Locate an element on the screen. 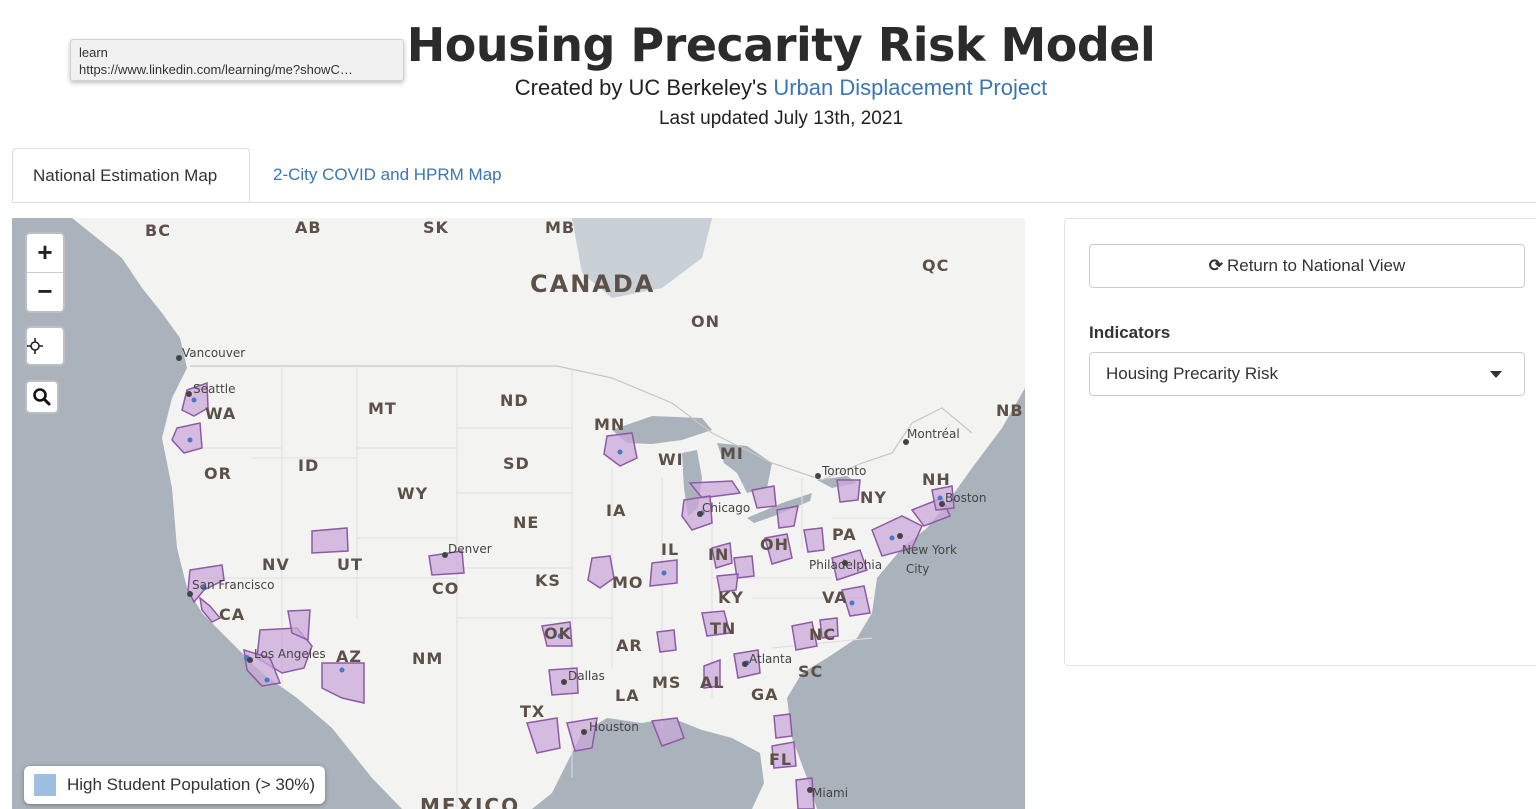 This screenshot has height=809, width=1536. map-label: MS is located at coordinates (667, 682).